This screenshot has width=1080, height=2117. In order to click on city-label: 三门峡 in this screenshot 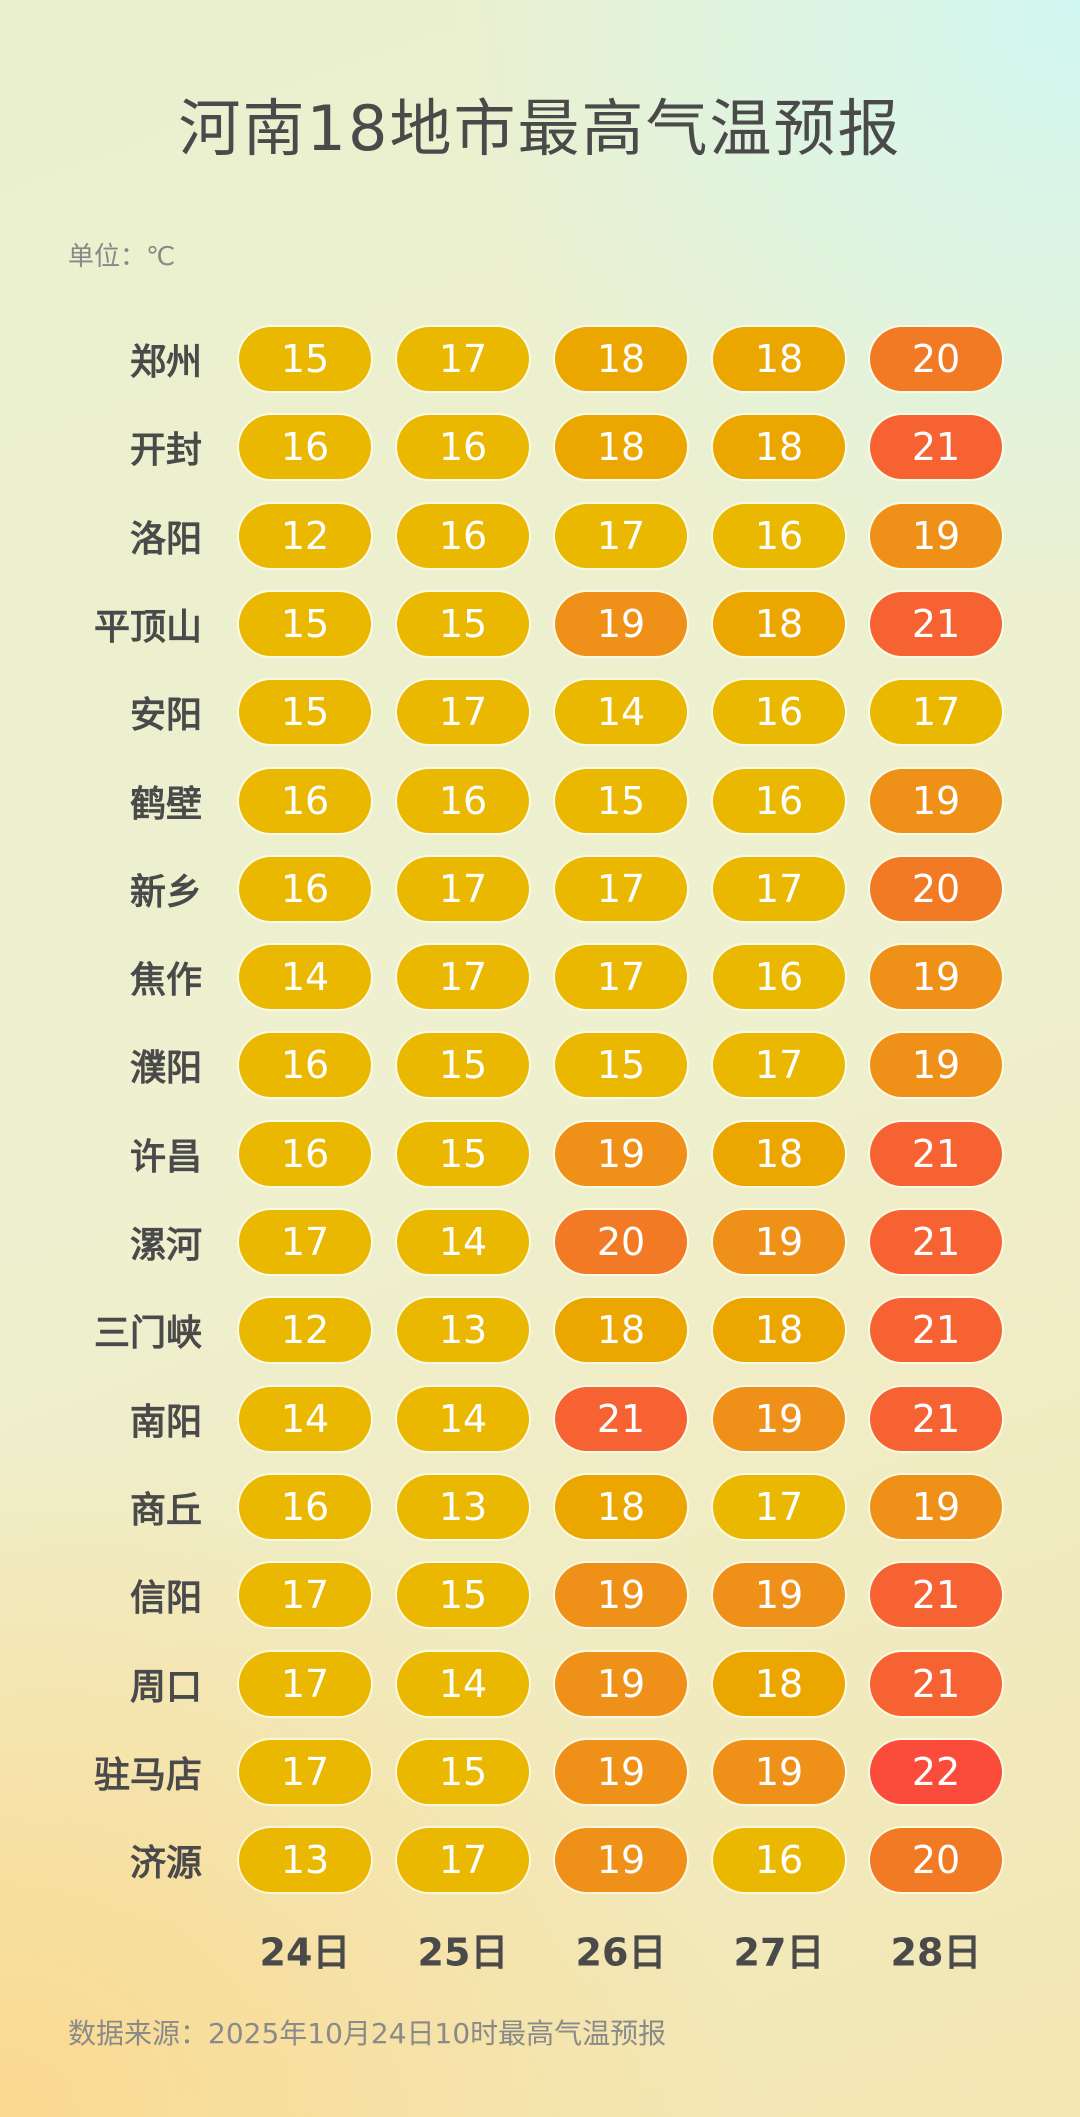, I will do `click(147, 1334)`.